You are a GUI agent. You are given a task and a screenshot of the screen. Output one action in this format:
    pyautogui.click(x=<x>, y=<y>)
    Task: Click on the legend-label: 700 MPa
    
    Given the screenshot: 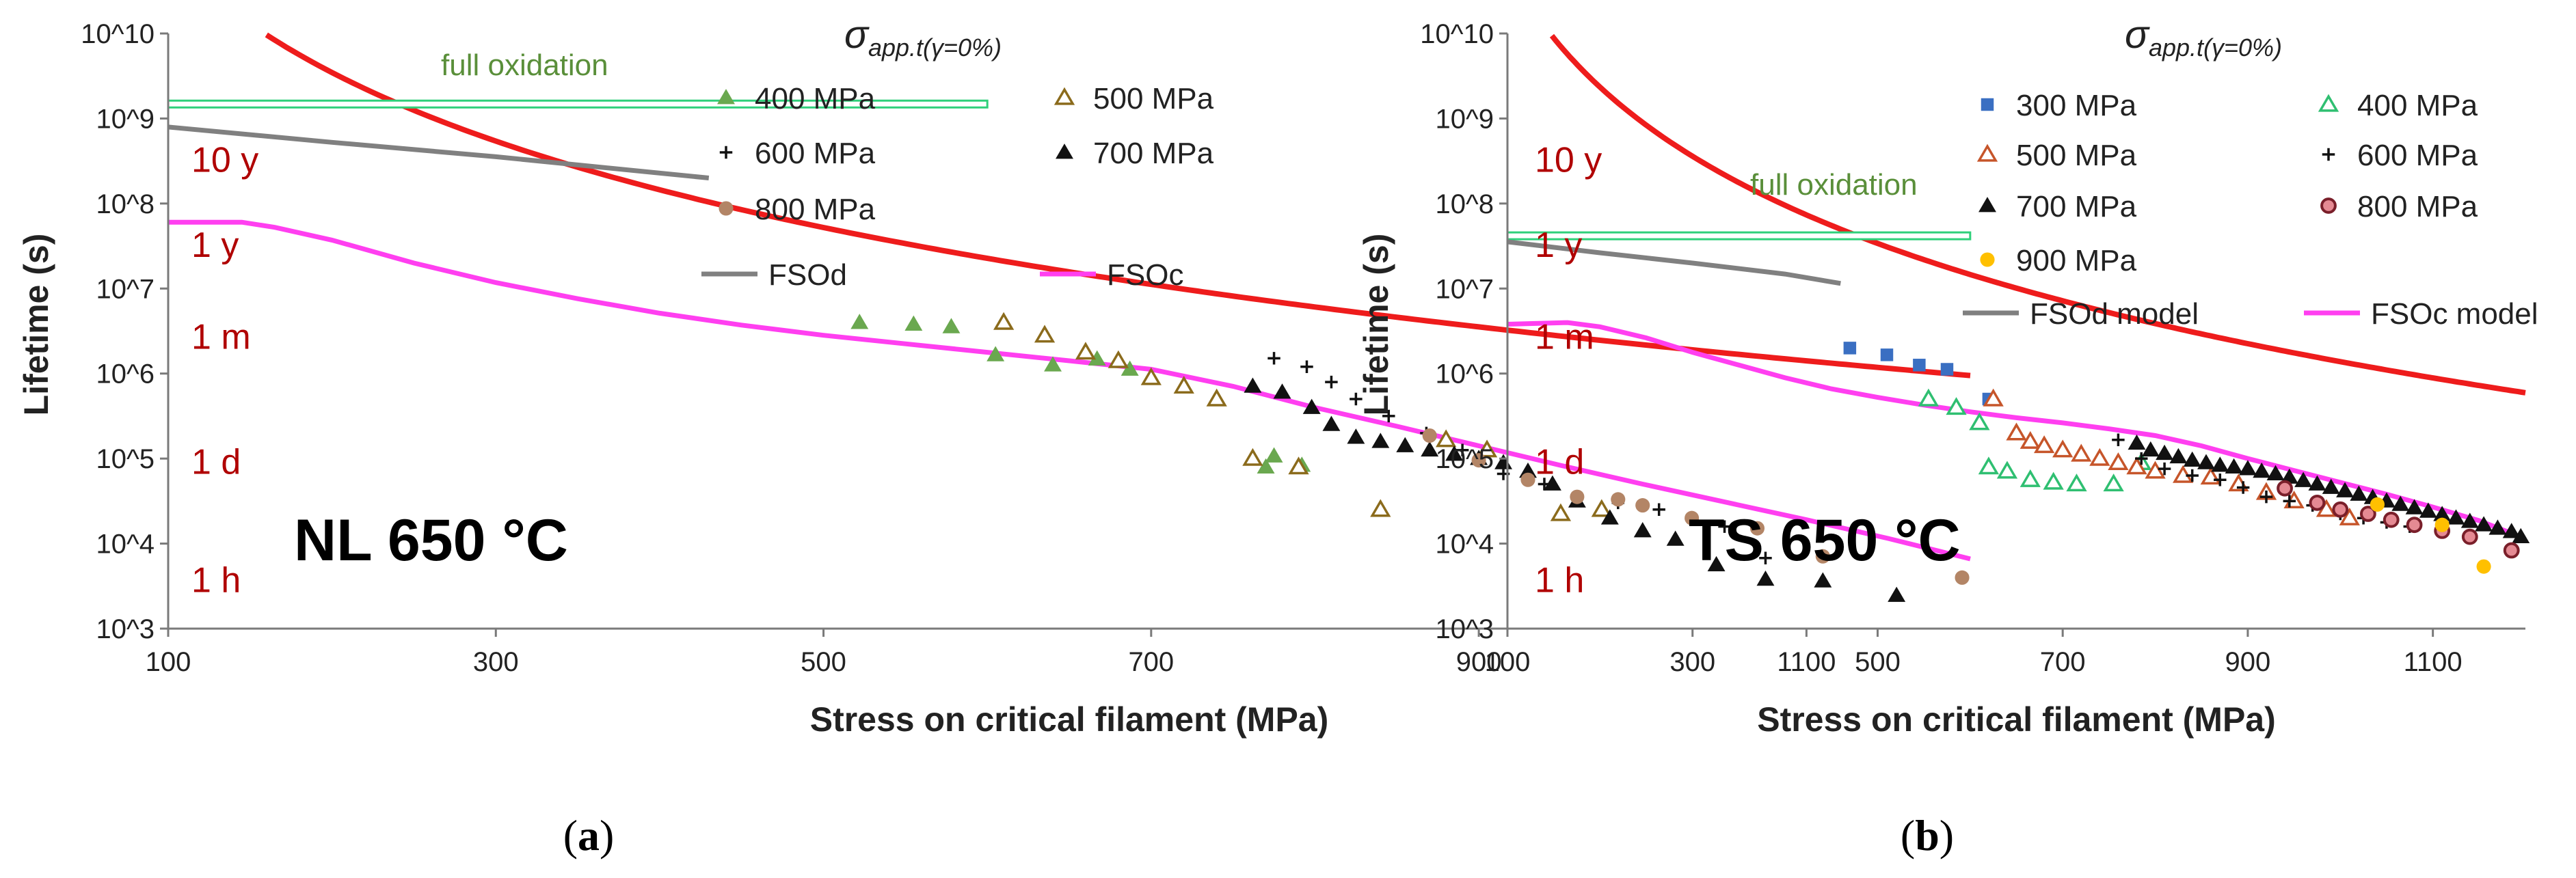 What is the action you would take?
    pyautogui.click(x=1153, y=153)
    